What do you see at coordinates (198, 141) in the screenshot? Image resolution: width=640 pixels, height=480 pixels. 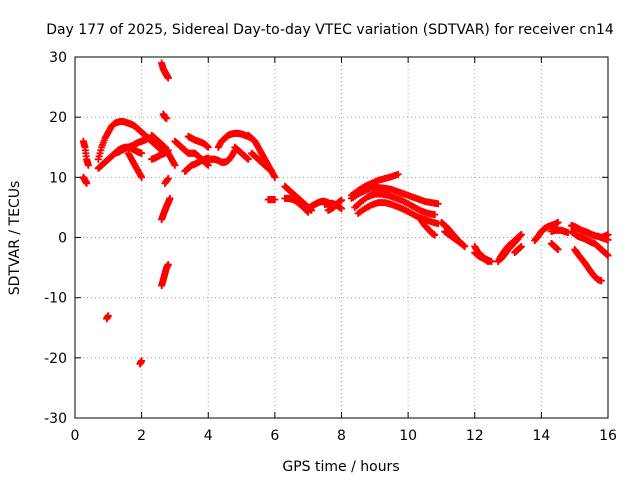 I see `series-arc-r` at bounding box center [198, 141].